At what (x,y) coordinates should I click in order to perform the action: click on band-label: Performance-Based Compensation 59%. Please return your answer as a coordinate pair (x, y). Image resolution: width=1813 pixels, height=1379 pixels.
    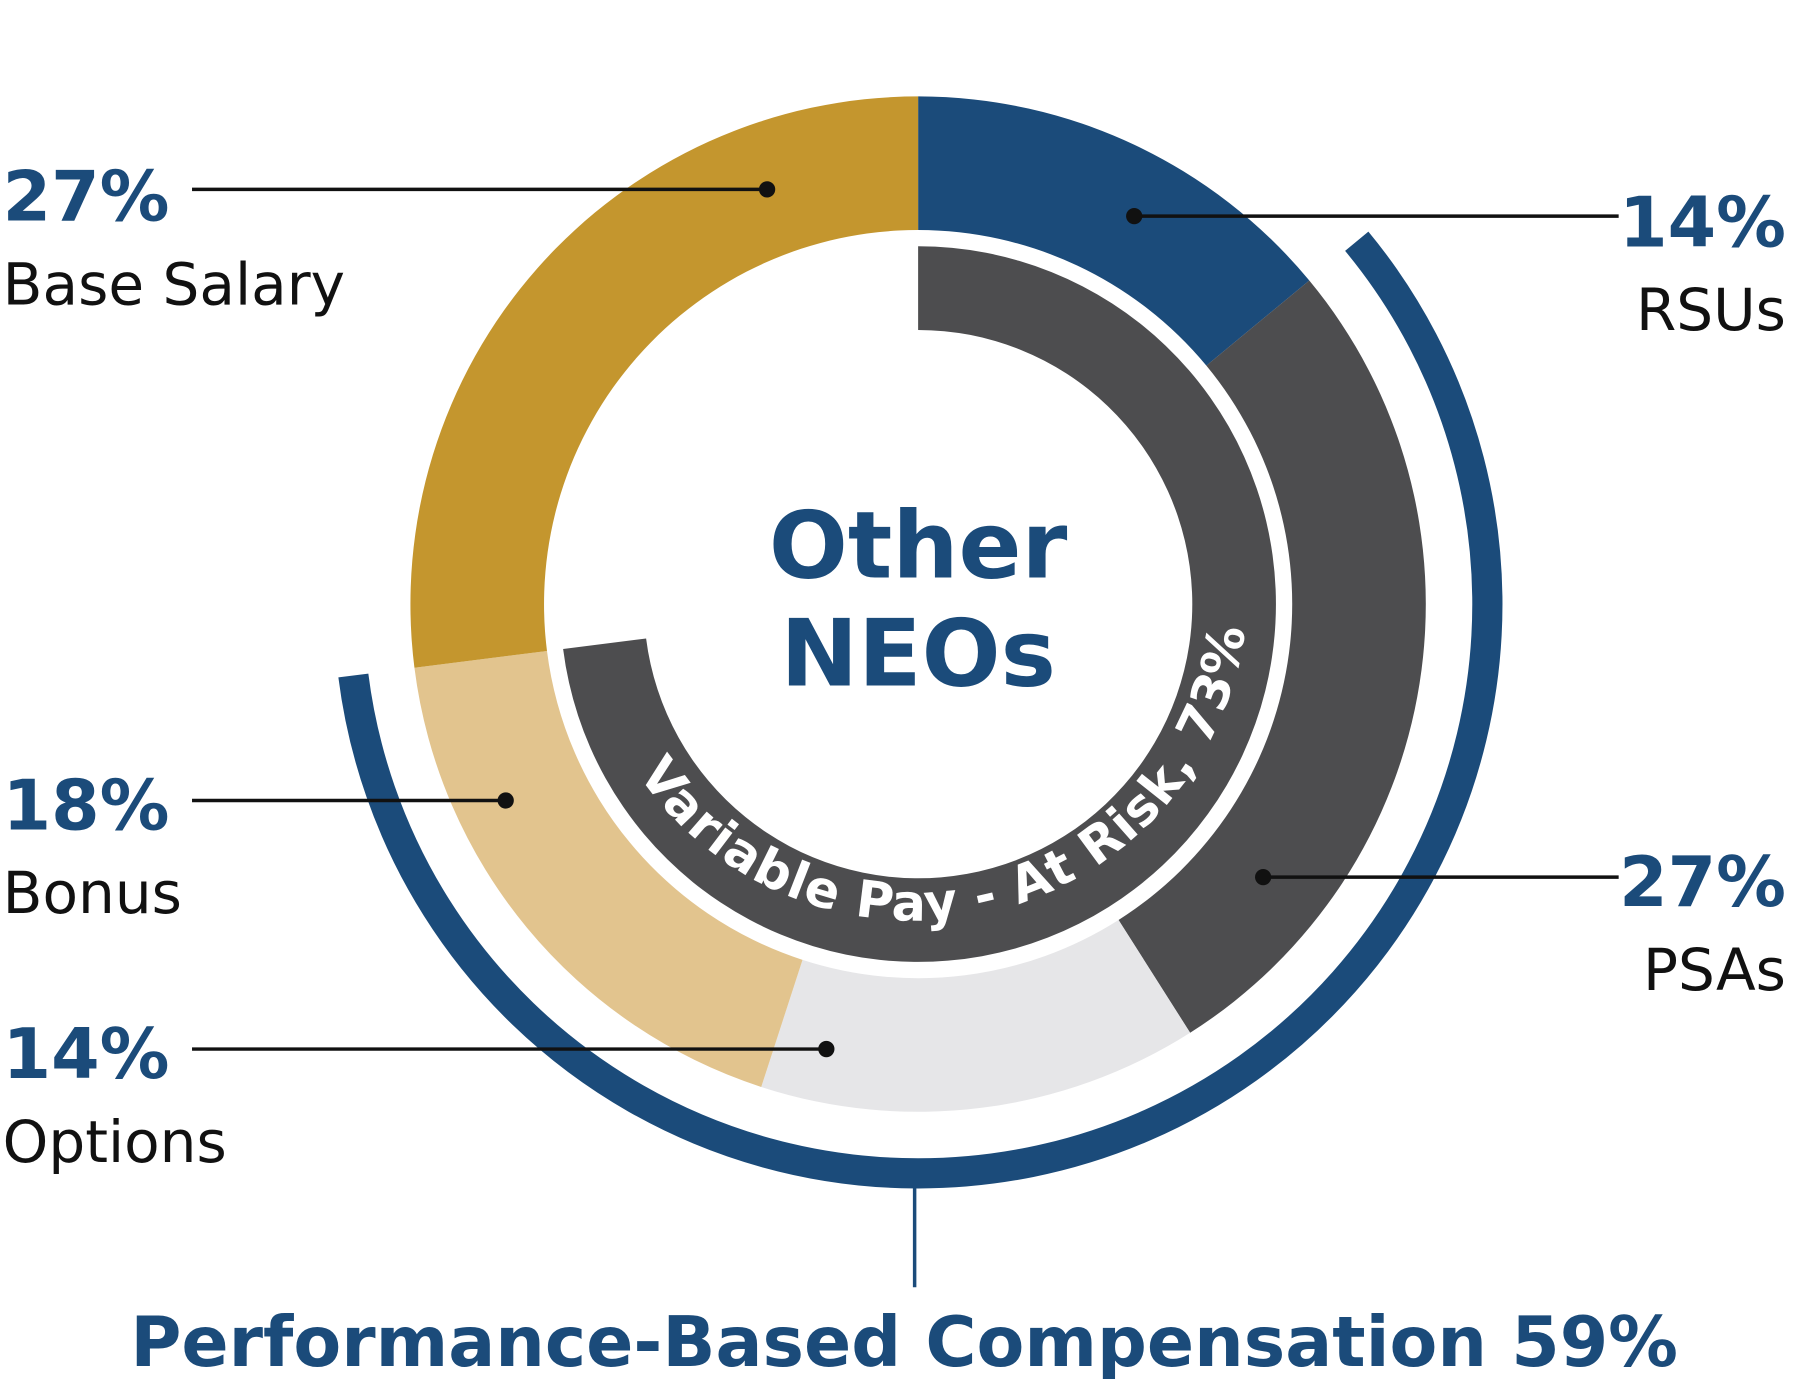
    Looking at the image, I should click on (904, 1340).